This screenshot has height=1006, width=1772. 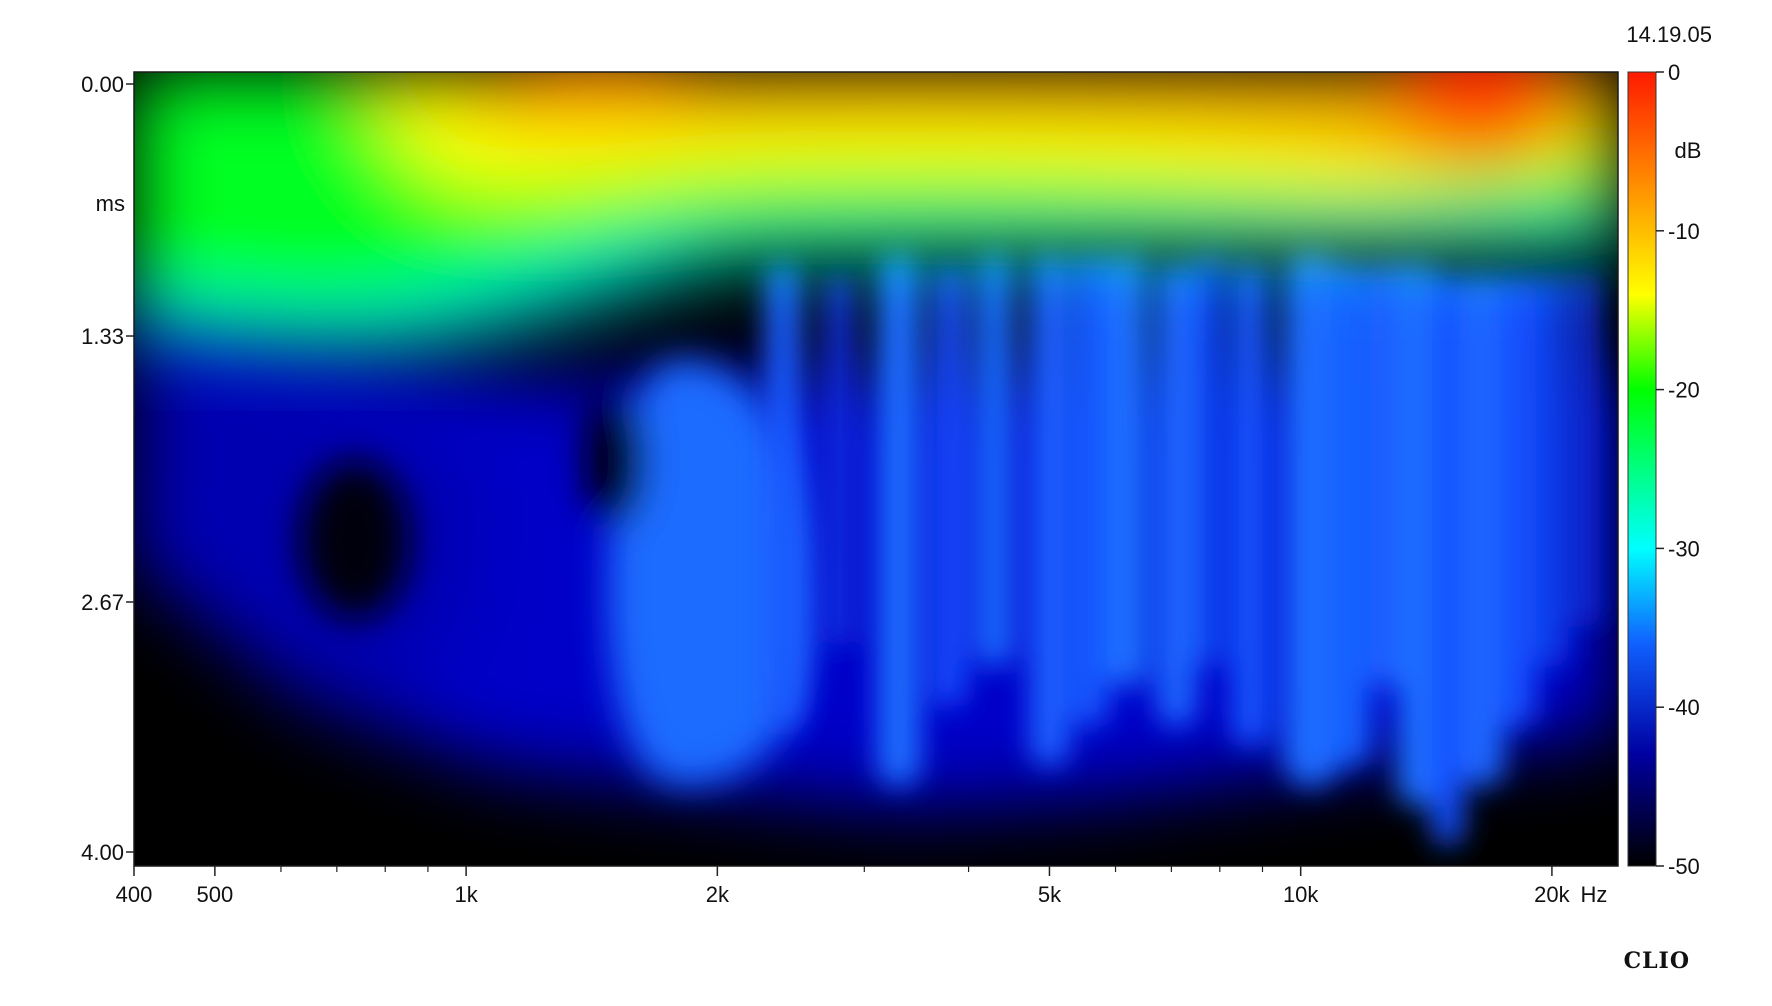 What do you see at coordinates (861, 886) in the screenshot?
I see `x-axis: 400 500 1k 2k 5k 10k 20k Hz` at bounding box center [861, 886].